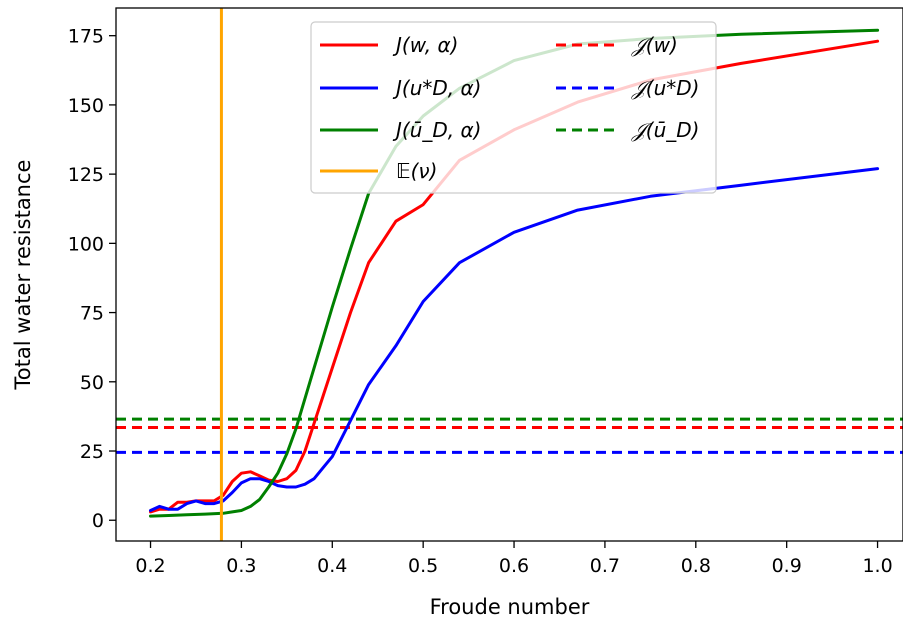 Image resolution: width=903 pixels, height=621 pixels. Describe the element at coordinates (436, 88) in the screenshot. I see `legend-label: J(u*D, α)` at that location.